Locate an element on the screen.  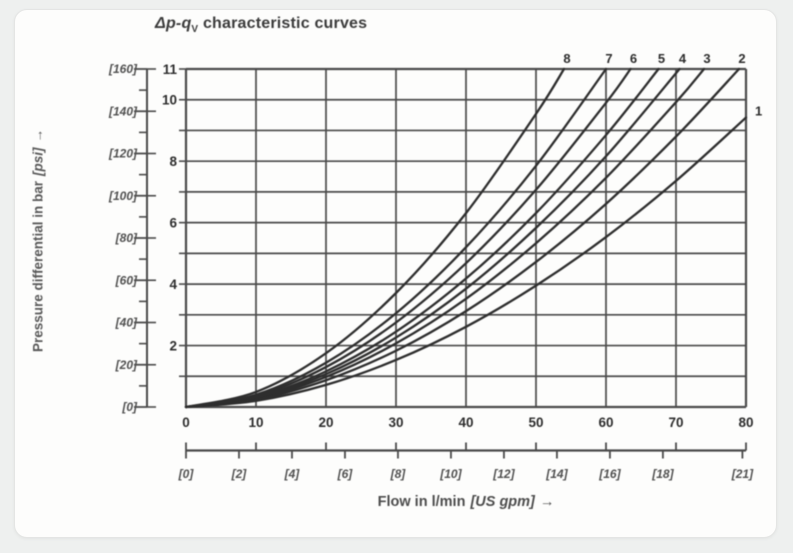
bar-tick-label: 10 is located at coordinates (169, 100).